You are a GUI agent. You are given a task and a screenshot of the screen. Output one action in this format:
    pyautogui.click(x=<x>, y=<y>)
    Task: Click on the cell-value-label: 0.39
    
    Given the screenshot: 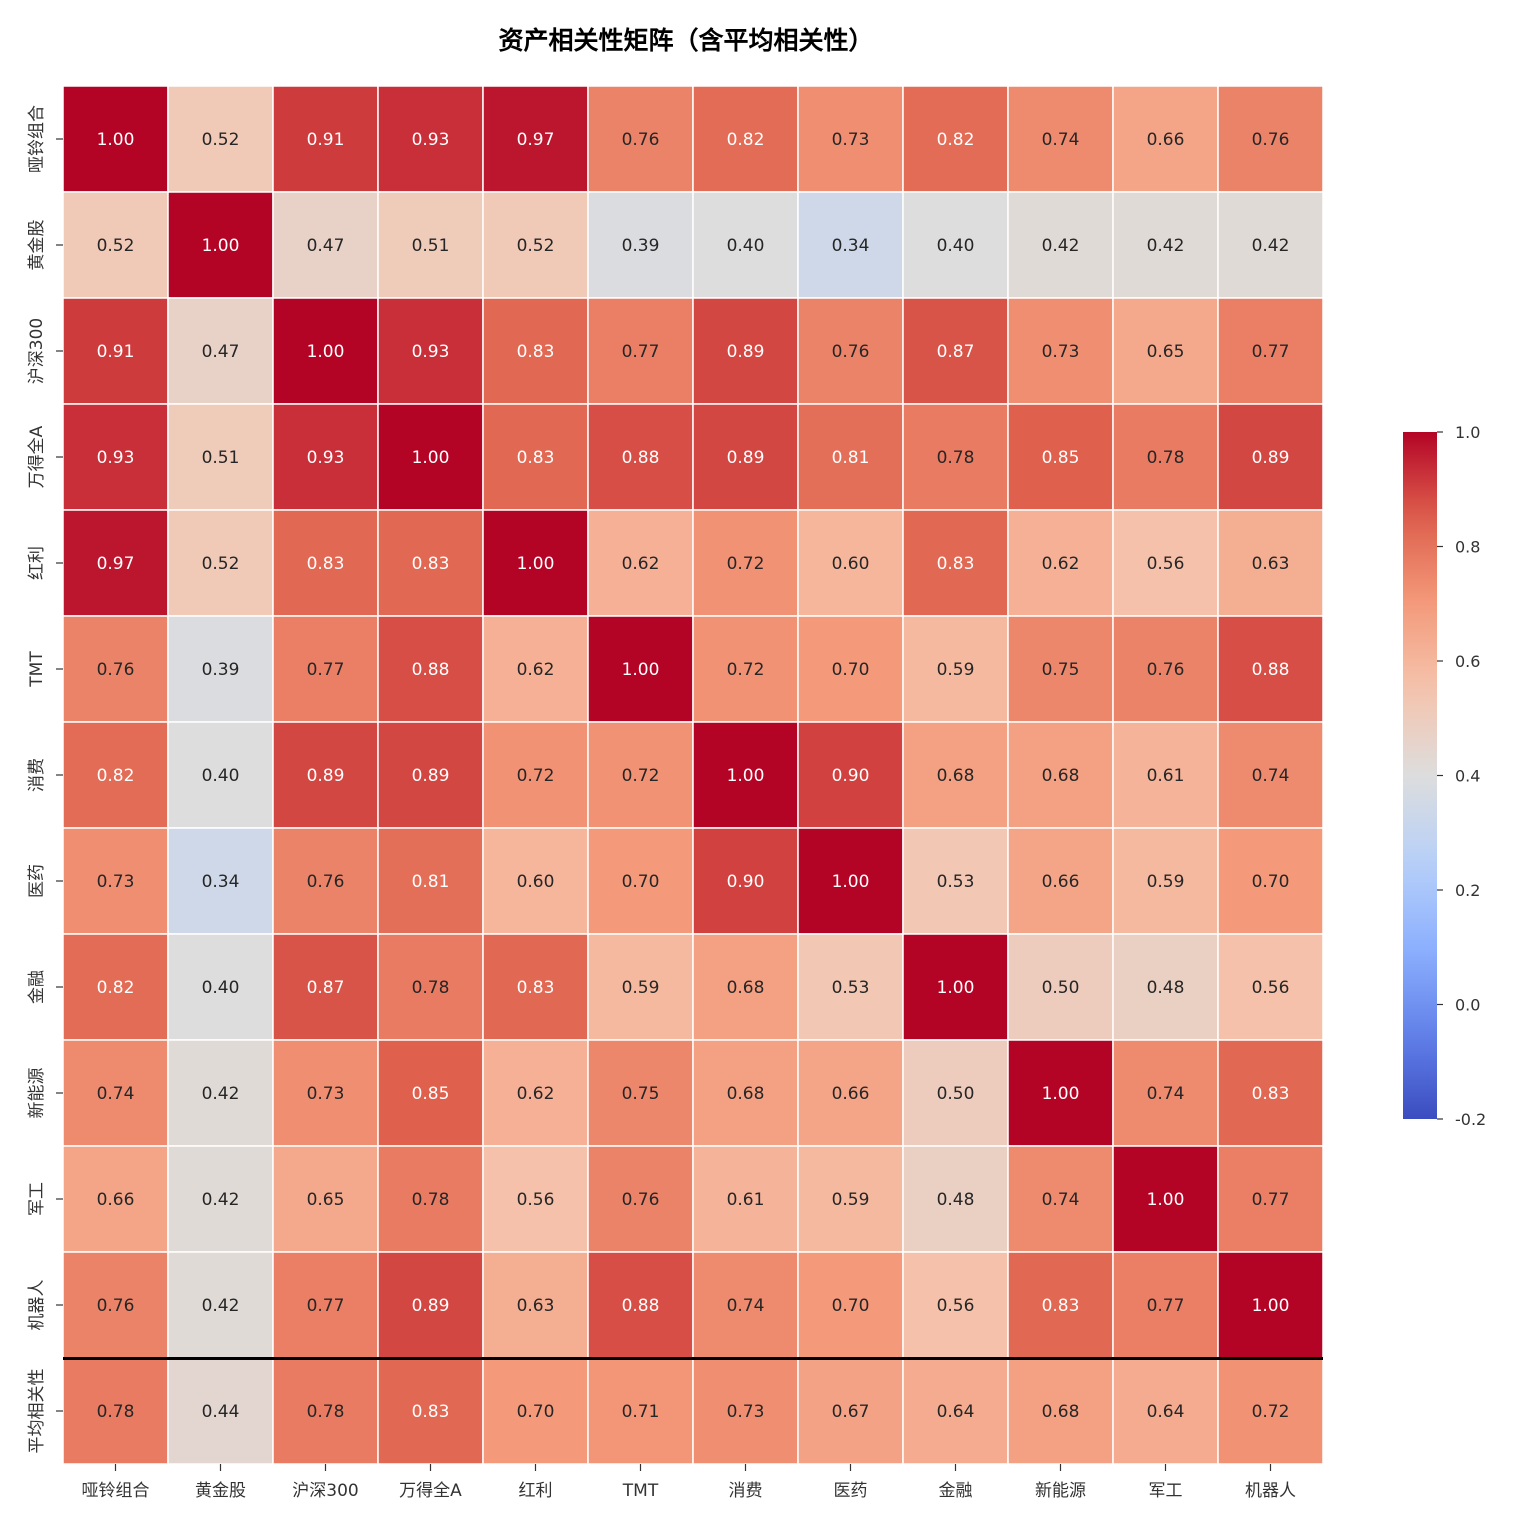 What is the action you would take?
    pyautogui.click(x=221, y=670)
    